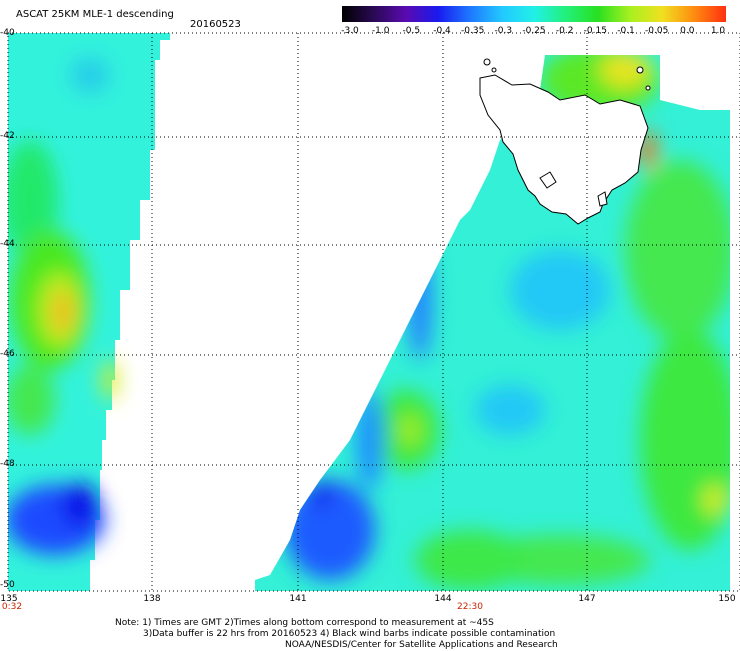  I want to click on lat-label: -50, so click(7, 585).